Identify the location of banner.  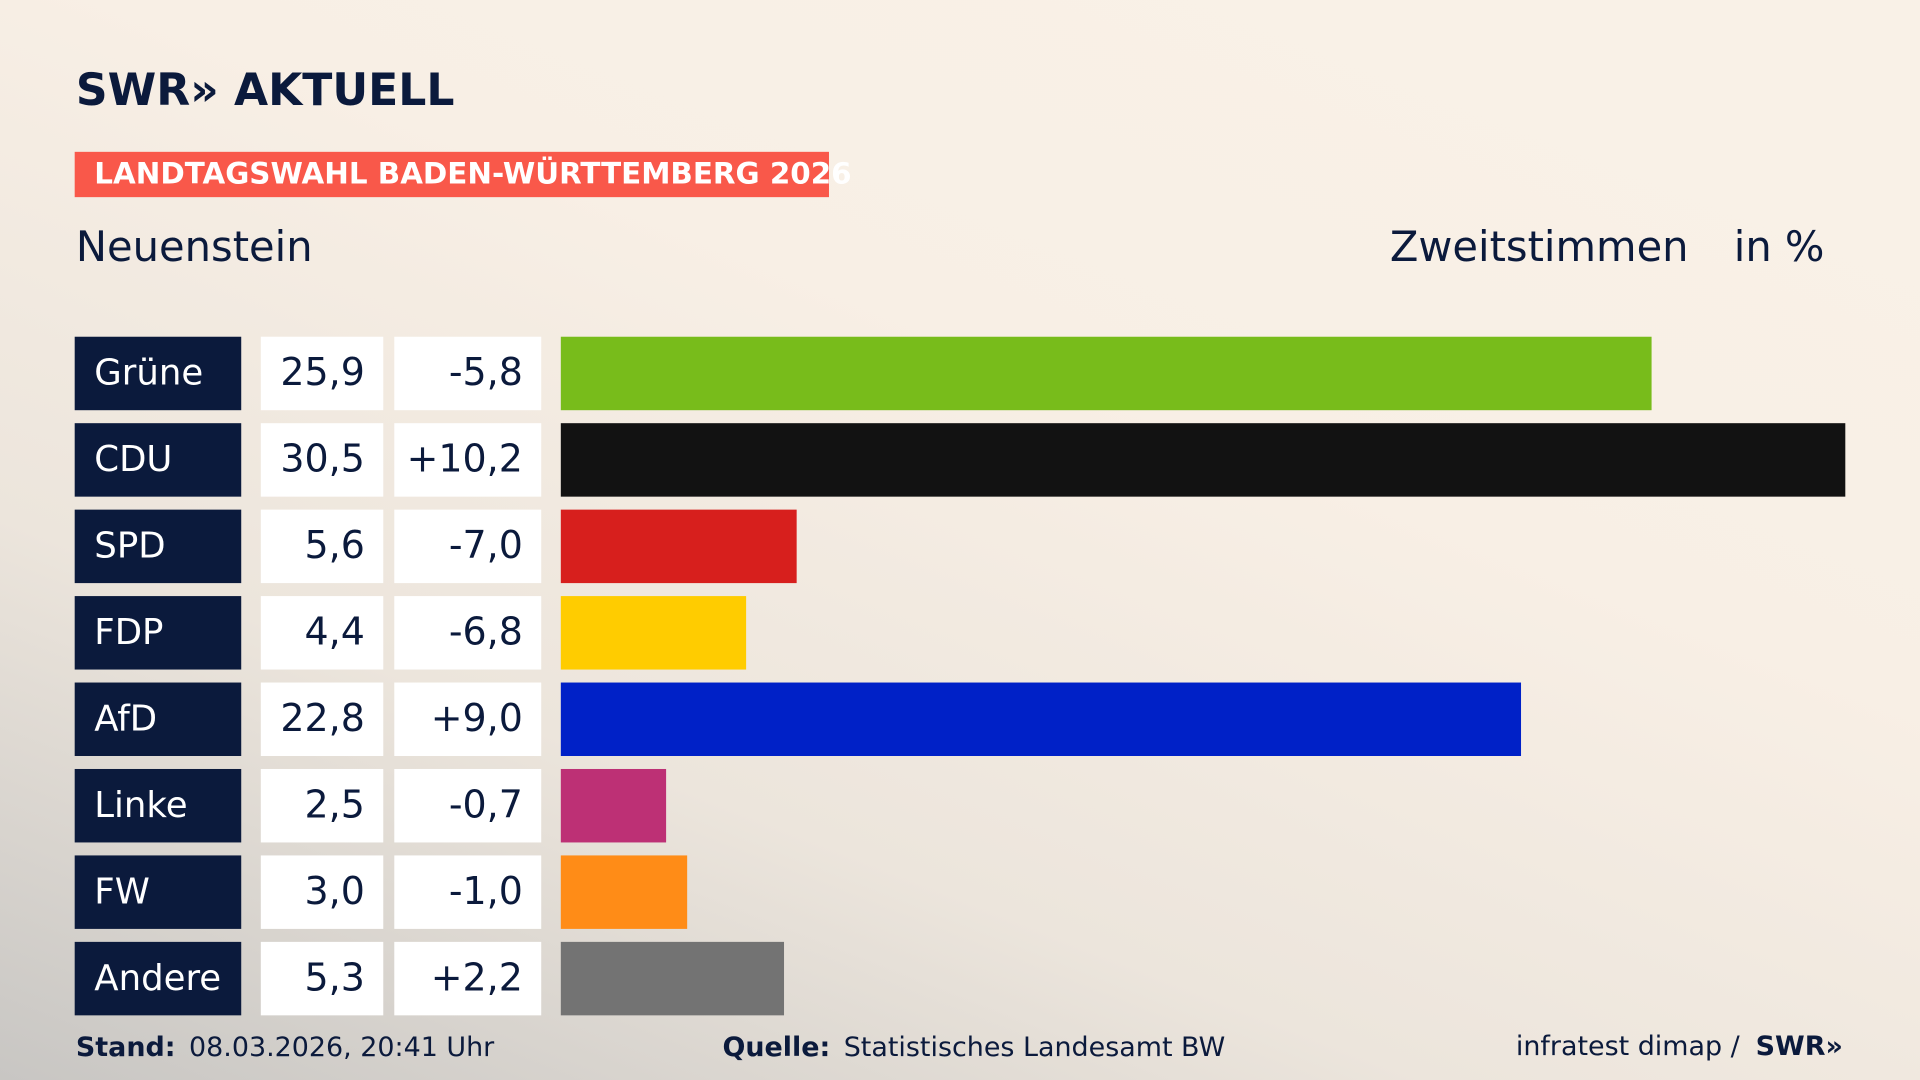
(451, 174).